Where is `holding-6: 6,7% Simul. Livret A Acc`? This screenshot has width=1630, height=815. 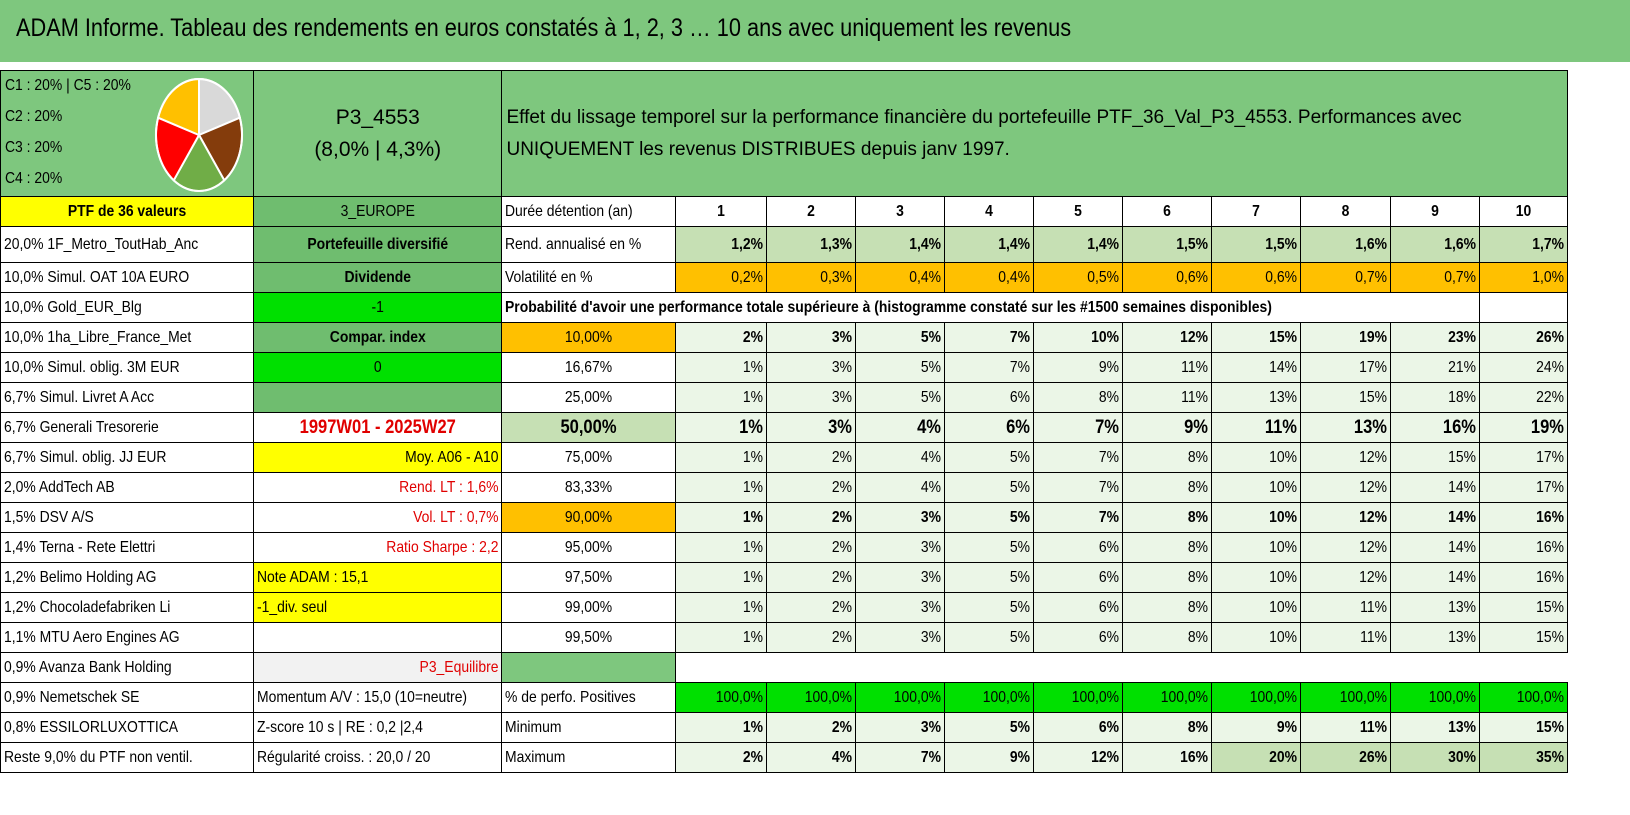
holding-6: 6,7% Simul. Livret A Acc is located at coordinates (127, 397).